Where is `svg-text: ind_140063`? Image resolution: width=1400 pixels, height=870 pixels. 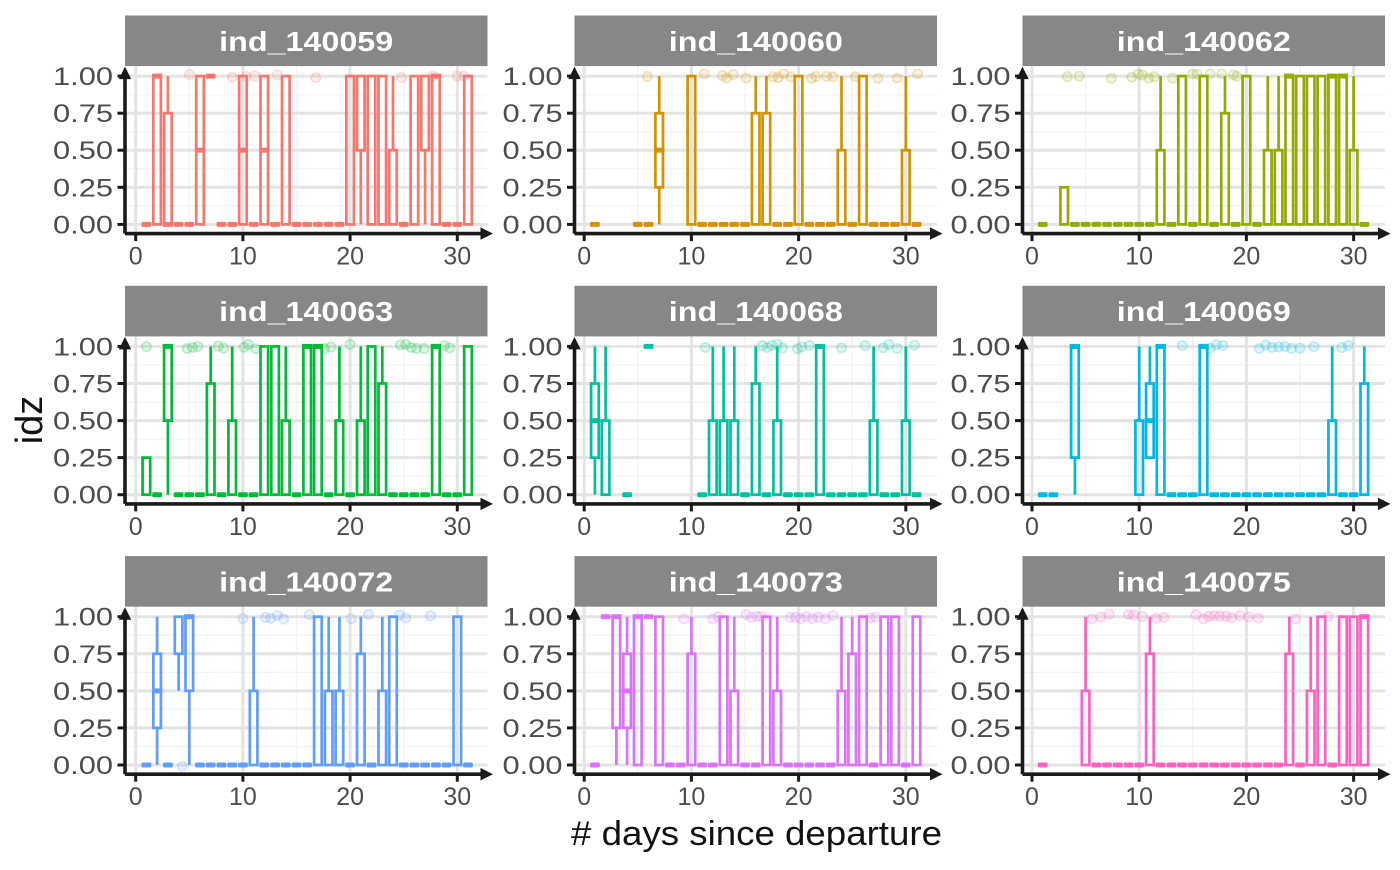
svg-text: ind_140063 is located at coordinates (306, 311).